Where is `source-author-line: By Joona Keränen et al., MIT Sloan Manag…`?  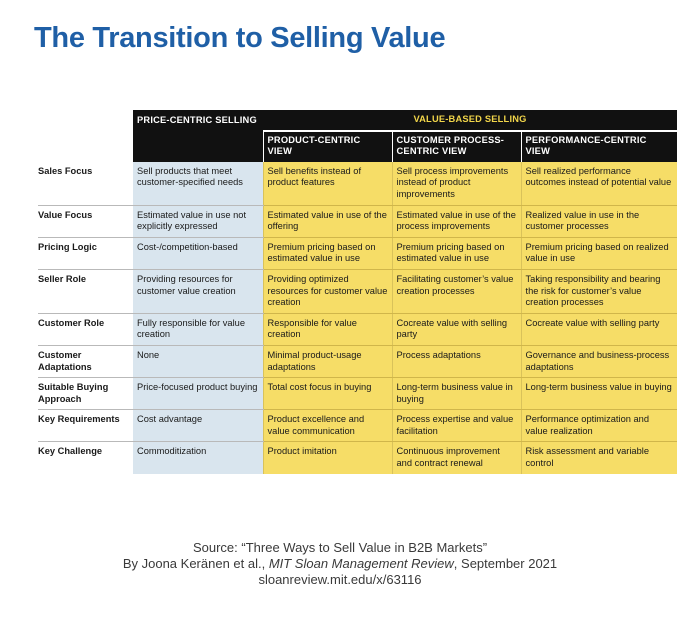
source-author-line: By Joona Keränen et al., MIT Sloan Manag… is located at coordinates (340, 564).